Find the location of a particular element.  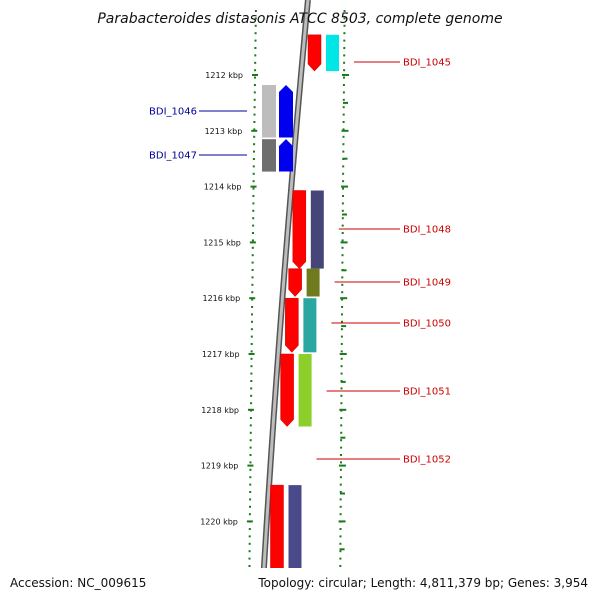

ruler-tick-label: 1212 kbp is located at coordinates (224, 75).